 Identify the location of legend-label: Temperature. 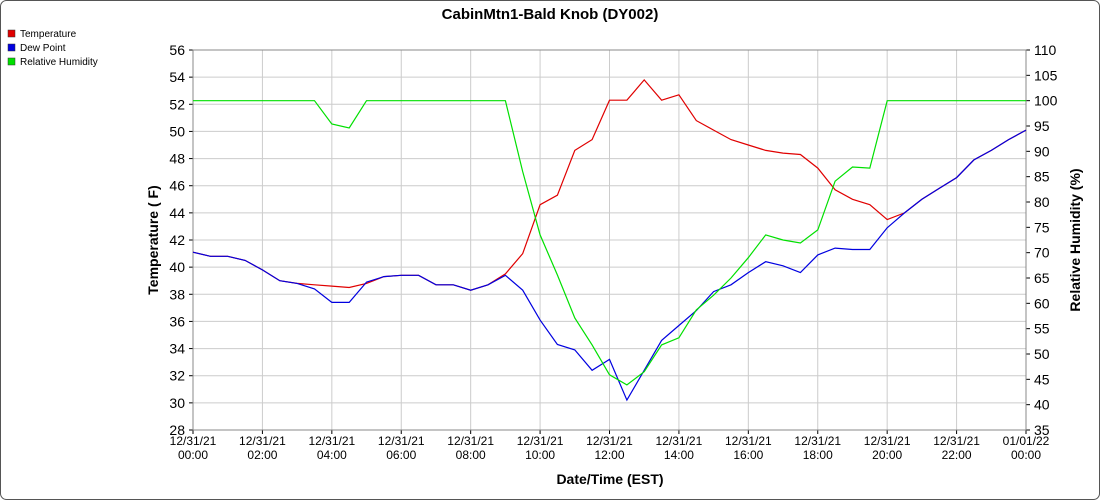
(48, 34).